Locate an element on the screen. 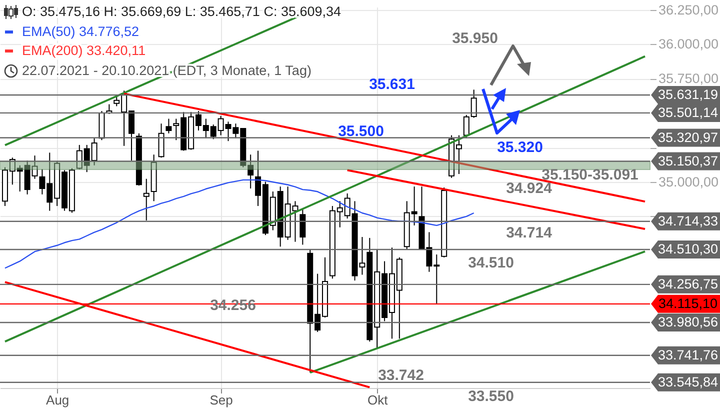  annotation: 22.07.2021 - 20.10.2021 (EDT, 3 Monate, 1 Tag) is located at coordinates (167, 70).